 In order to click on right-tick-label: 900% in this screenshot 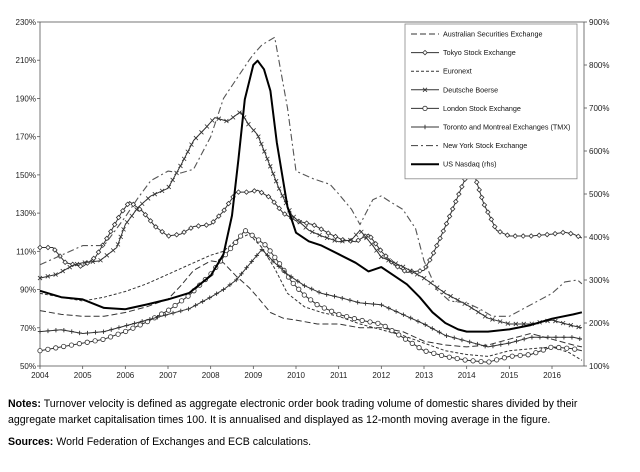, I will do `click(599, 22)`.